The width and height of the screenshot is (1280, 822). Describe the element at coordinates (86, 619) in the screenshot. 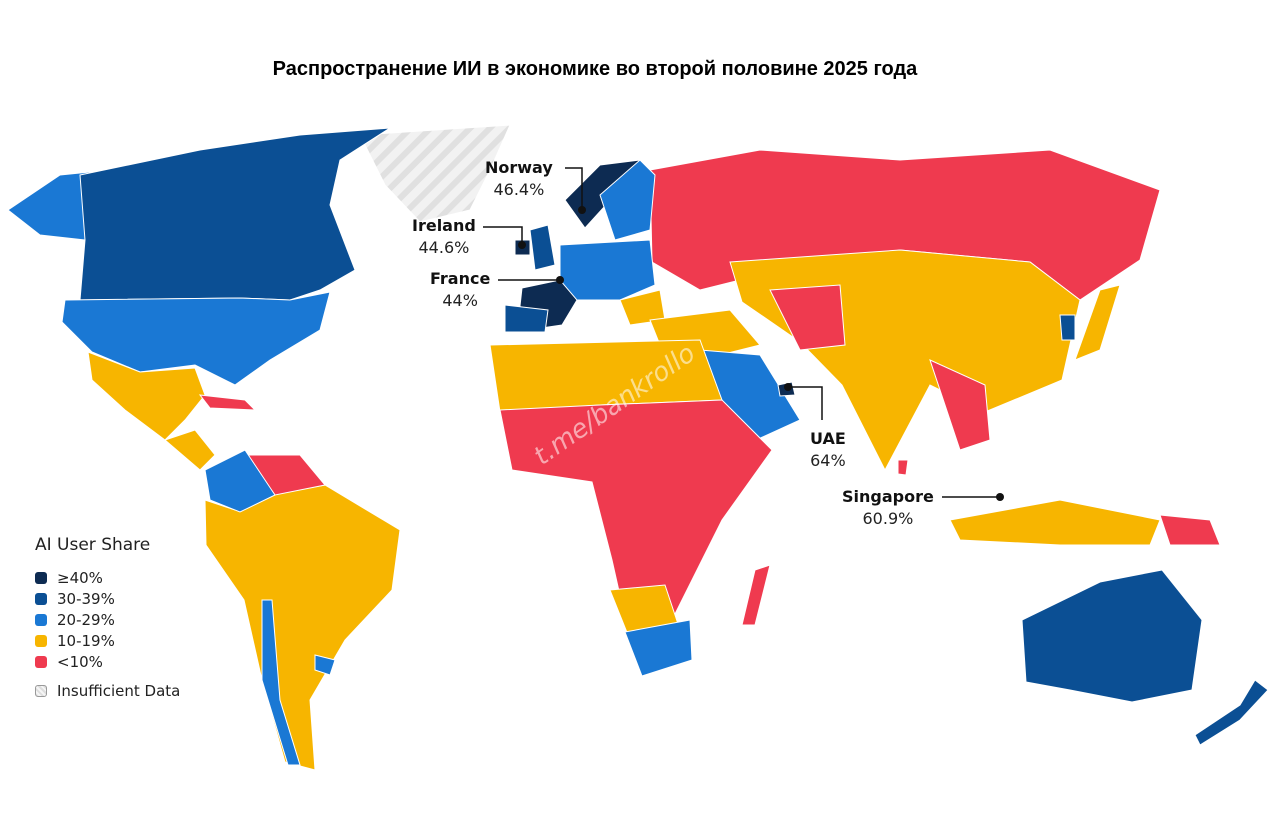

I see `legend-label: 20-29%` at that location.